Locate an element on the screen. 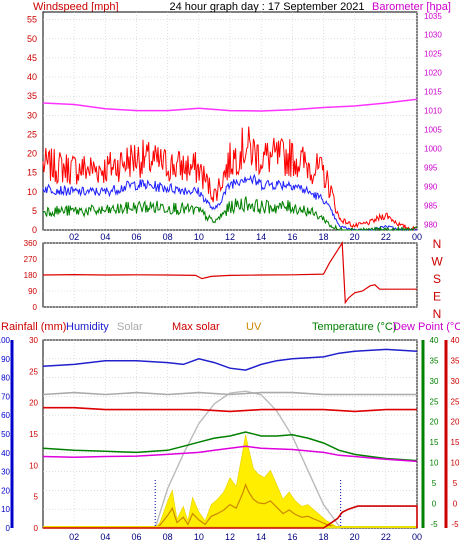 The height and width of the screenshot is (554, 460). max-solar-series is located at coordinates (230, 409).